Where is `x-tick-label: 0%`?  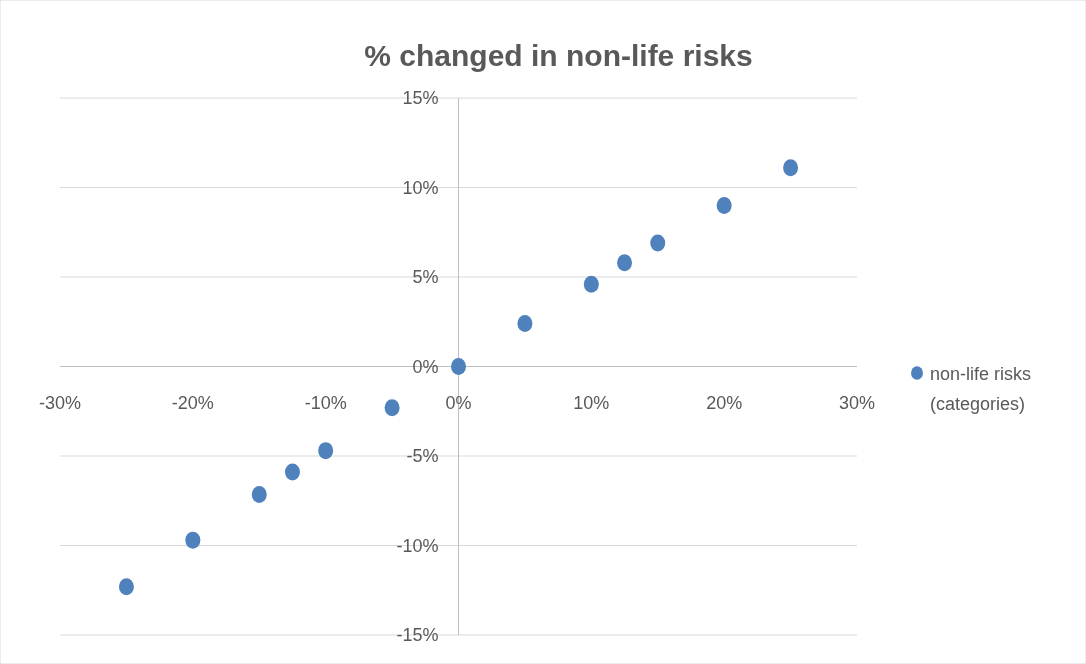 x-tick-label: 0% is located at coordinates (458, 402).